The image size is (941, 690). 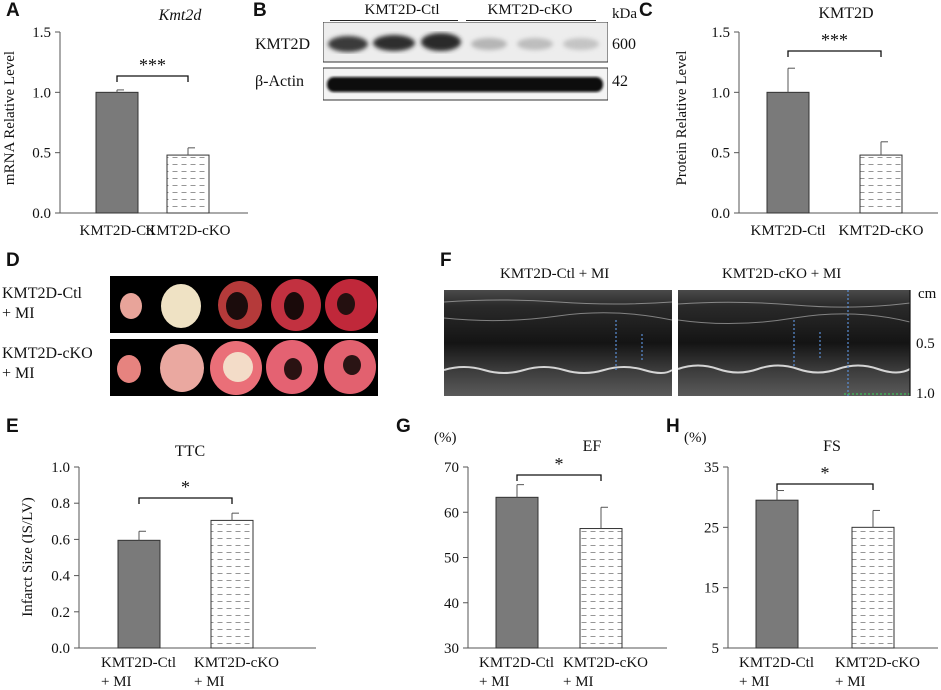 I want to click on chart-title-g: EF, so click(x=592, y=446).